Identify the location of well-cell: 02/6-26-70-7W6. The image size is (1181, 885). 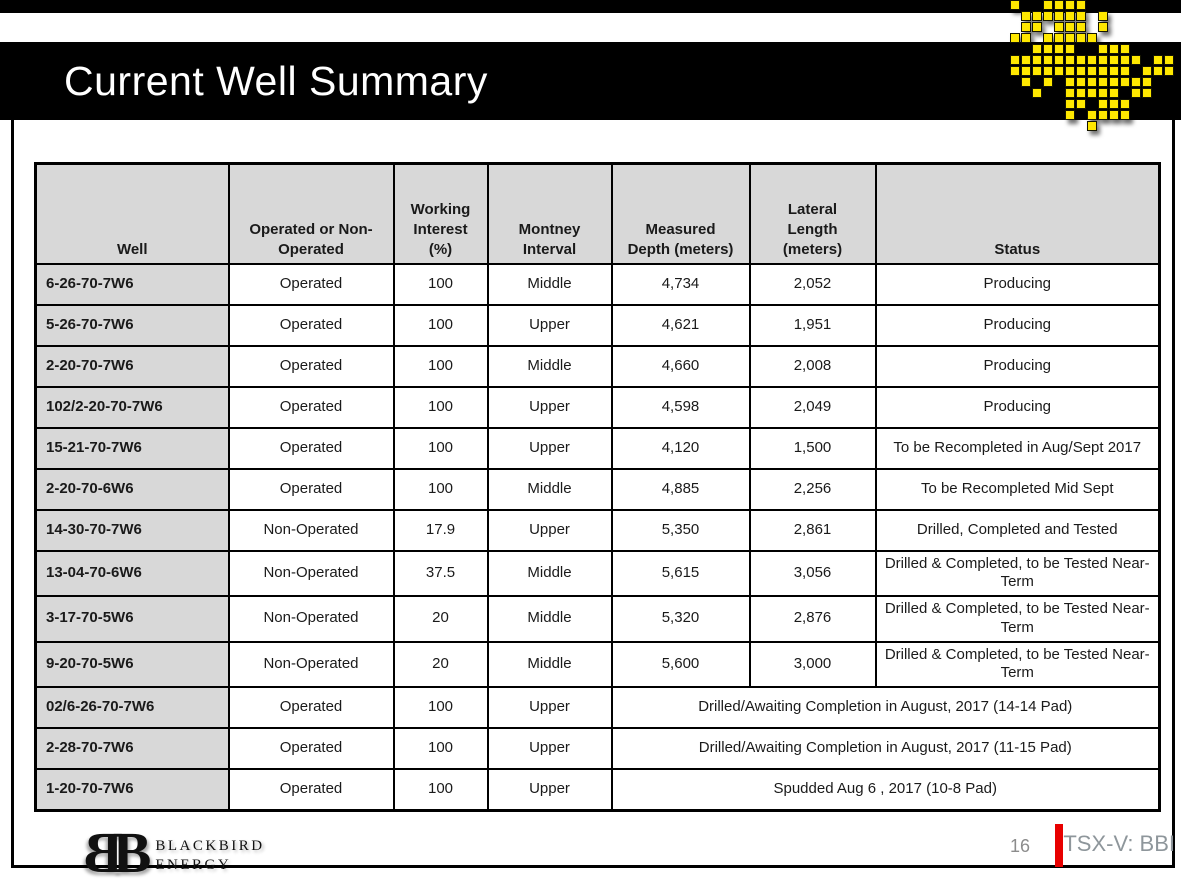
(132, 707).